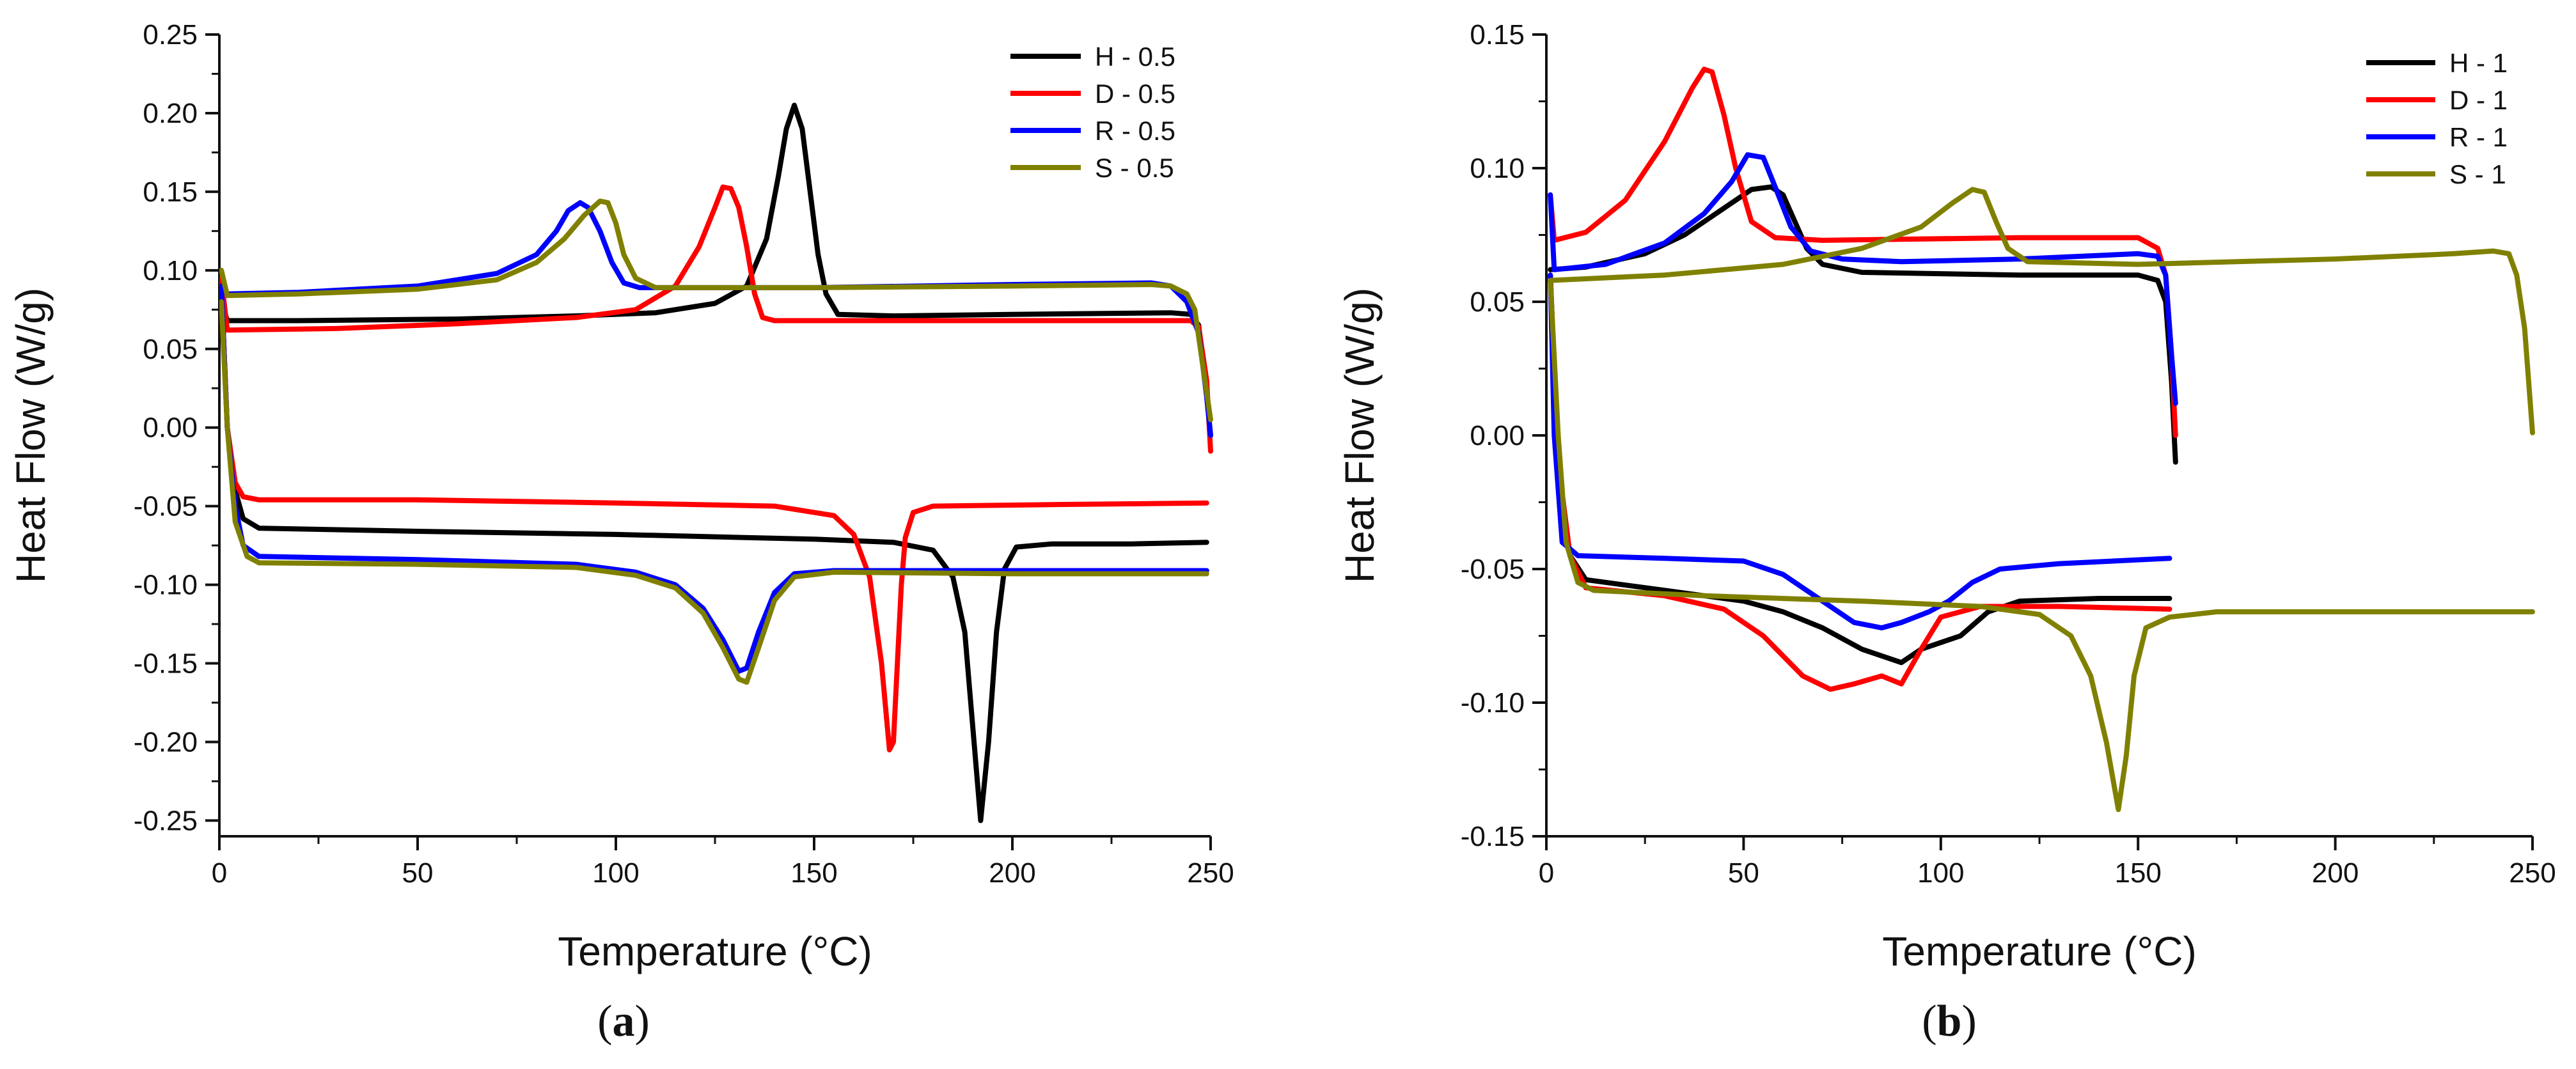  Describe the element at coordinates (170, 113) in the screenshot. I see `y-tick-label: 0.20` at that location.